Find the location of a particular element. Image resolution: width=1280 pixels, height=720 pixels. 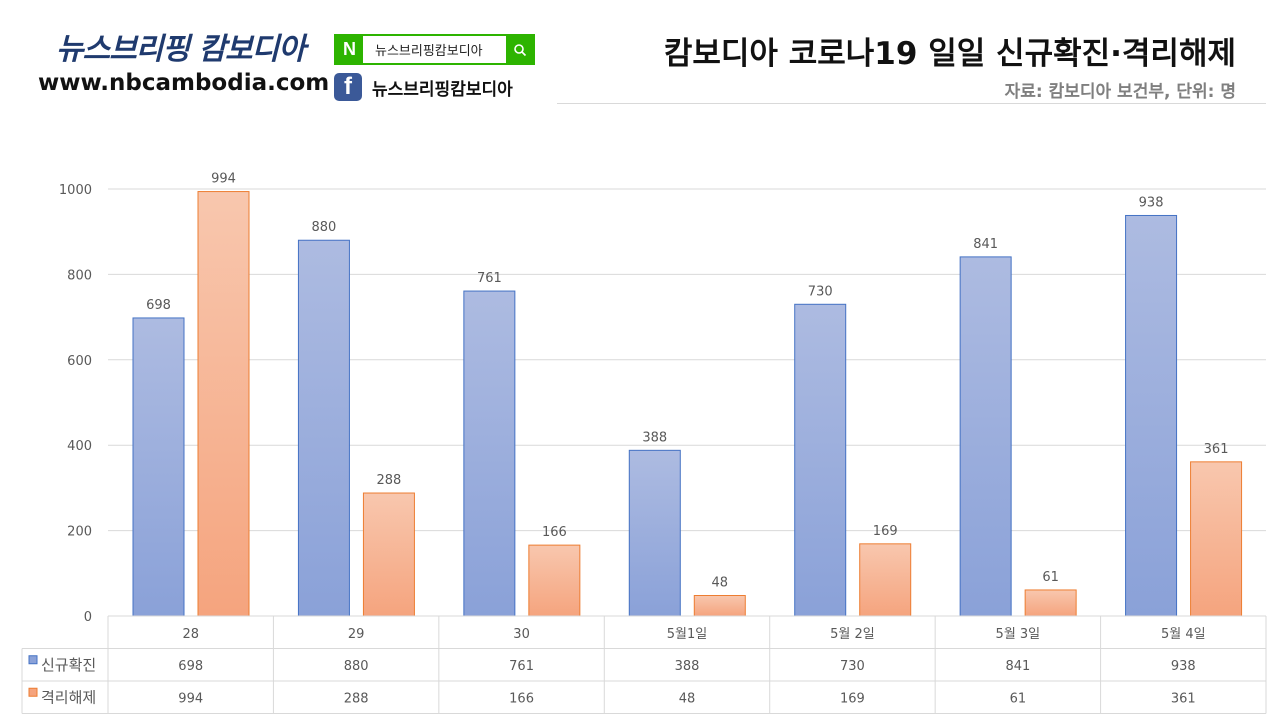

table-cell: 388 is located at coordinates (687, 666).